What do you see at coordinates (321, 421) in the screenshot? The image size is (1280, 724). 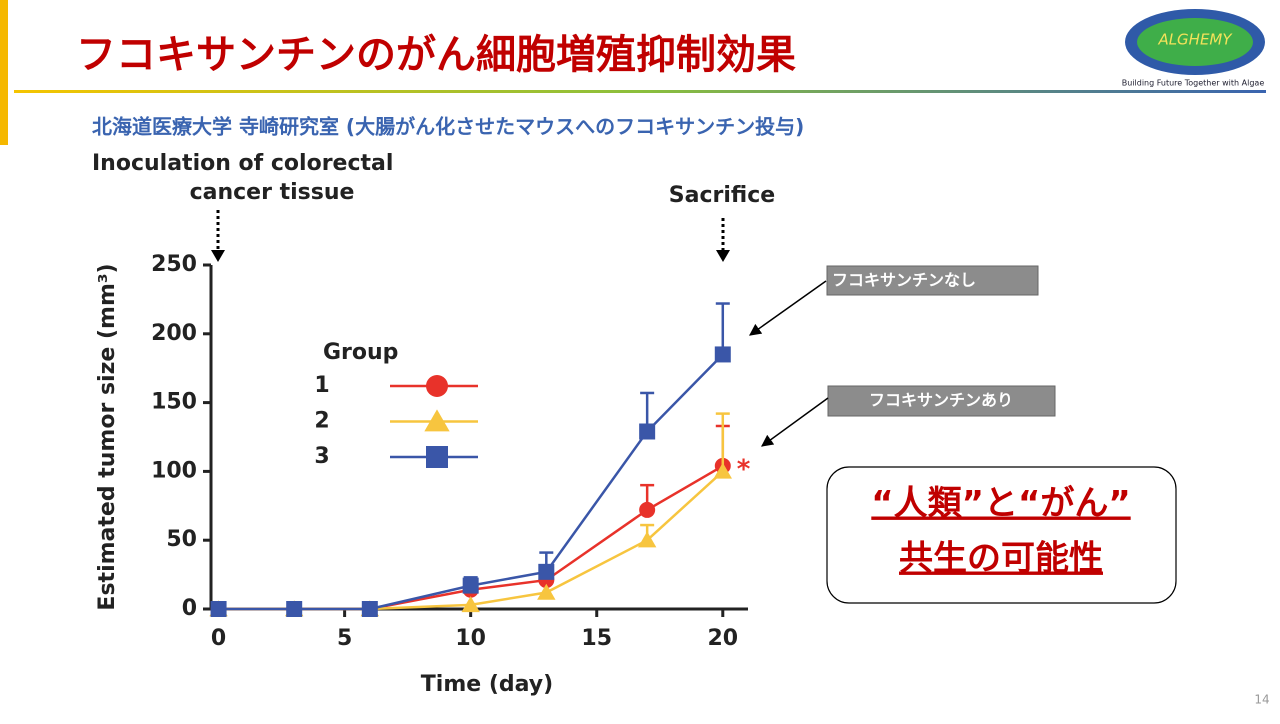 I see `legend-label: 2` at bounding box center [321, 421].